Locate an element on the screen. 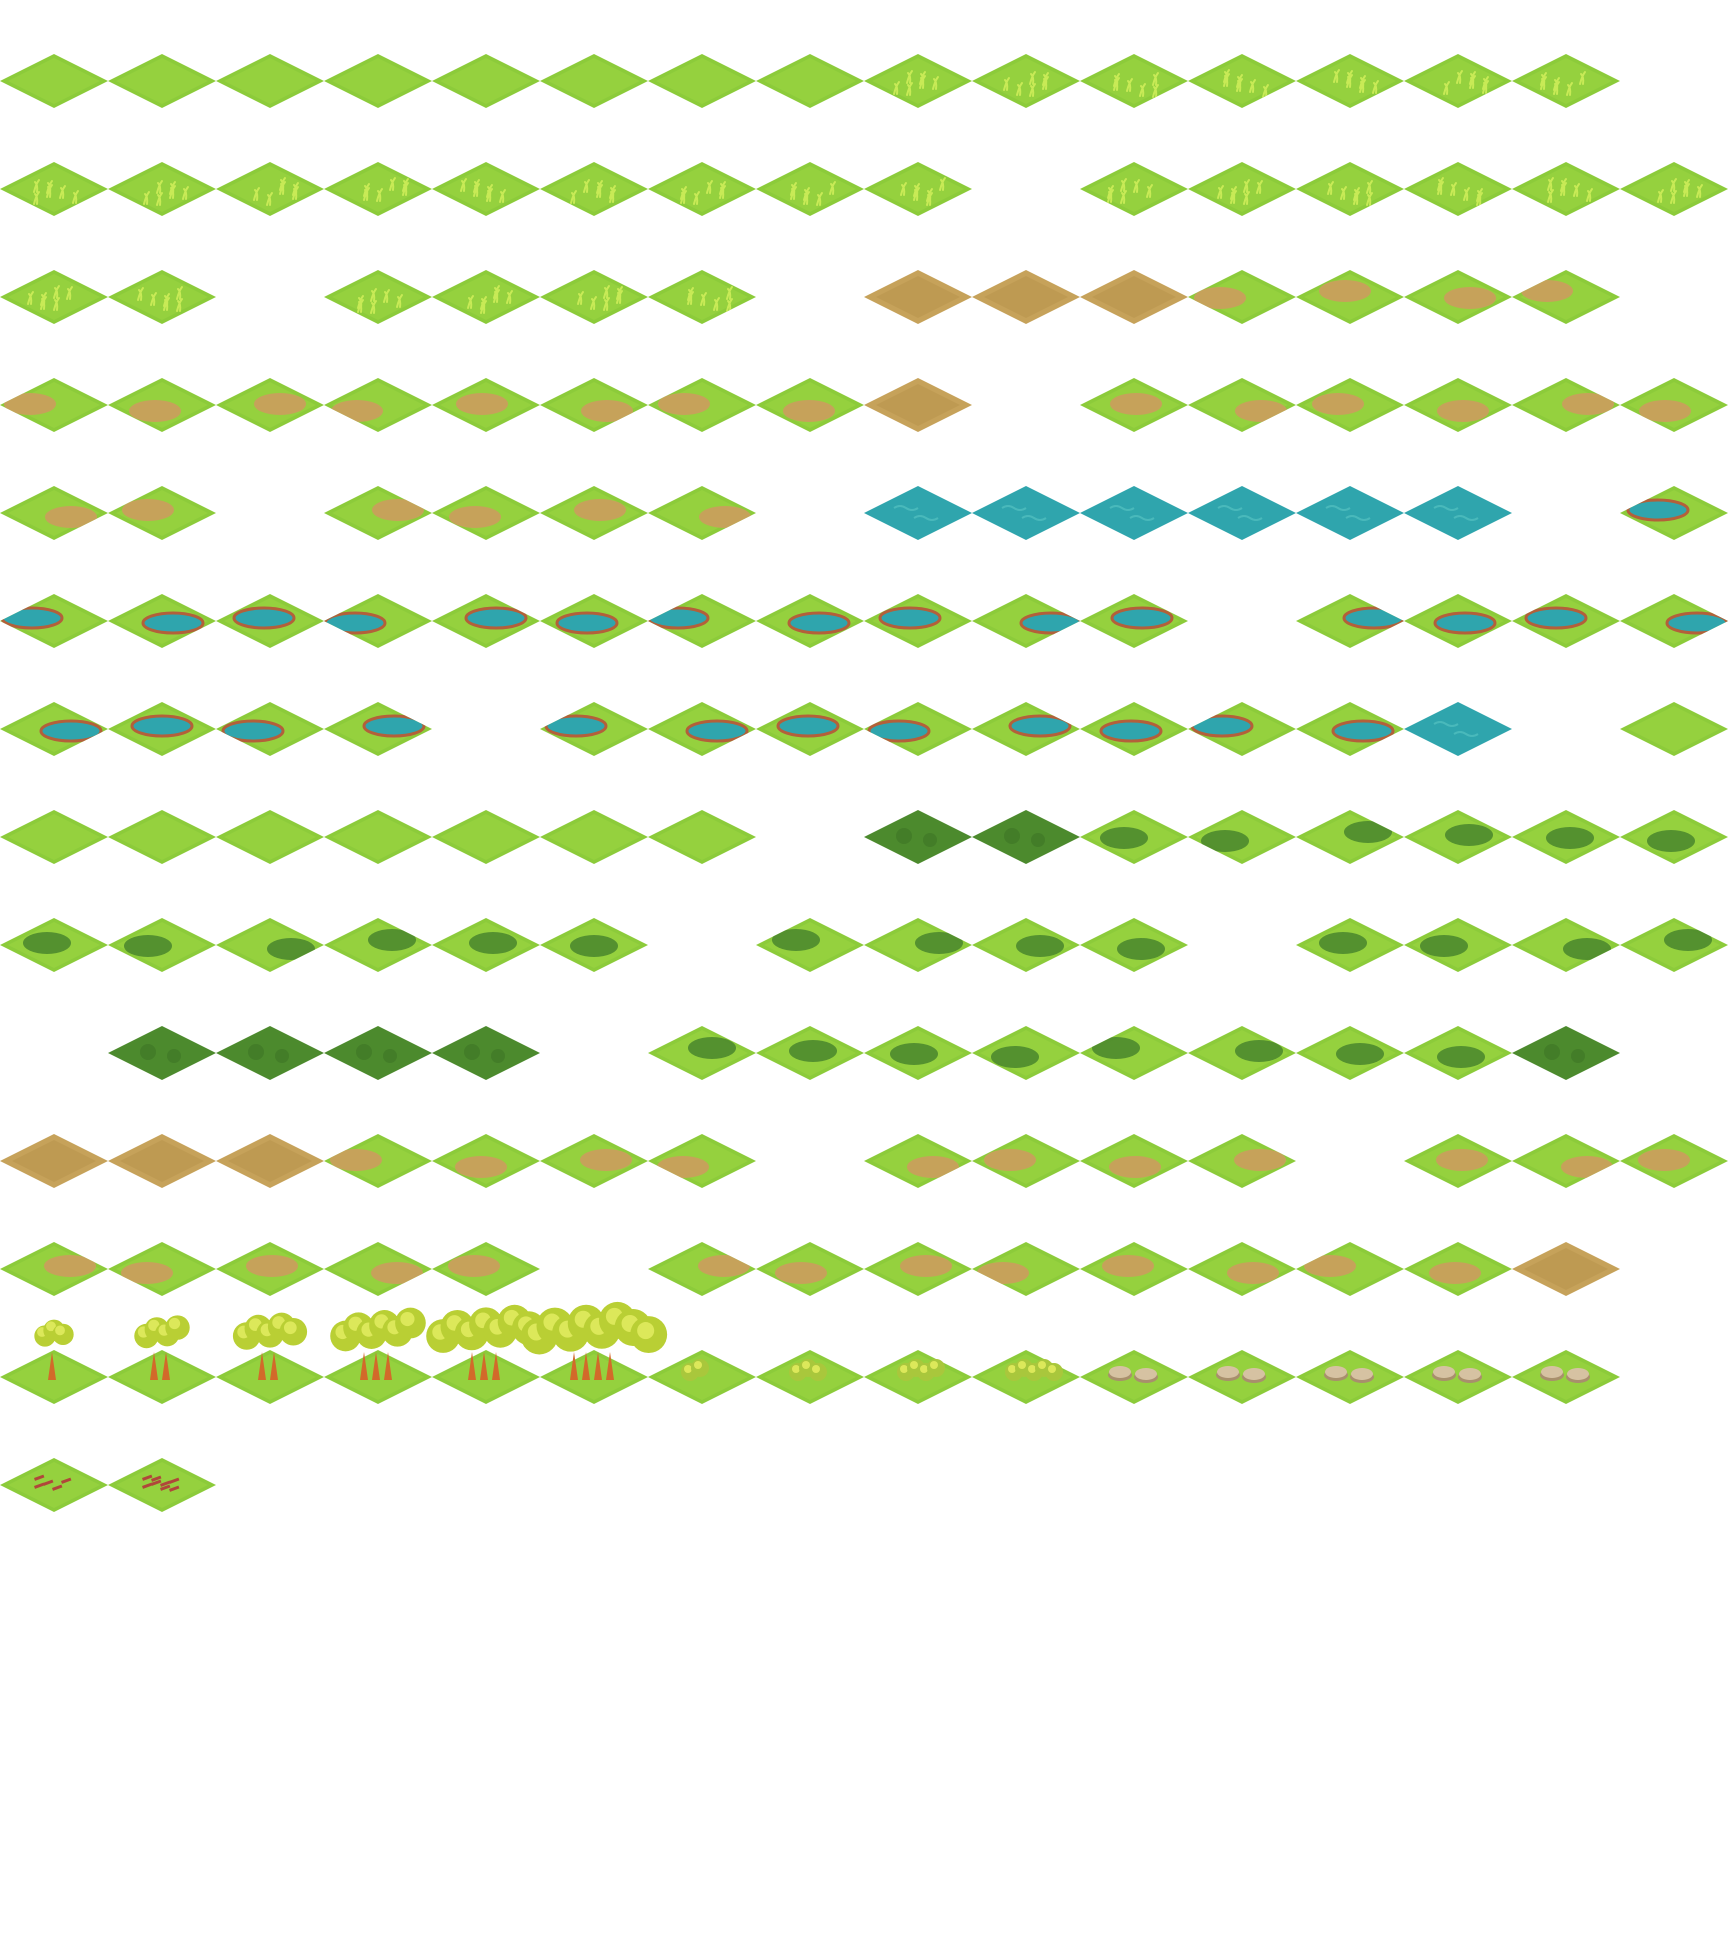 The height and width of the screenshot is (1944, 1728). dirt-tile is located at coordinates (1026, 297).